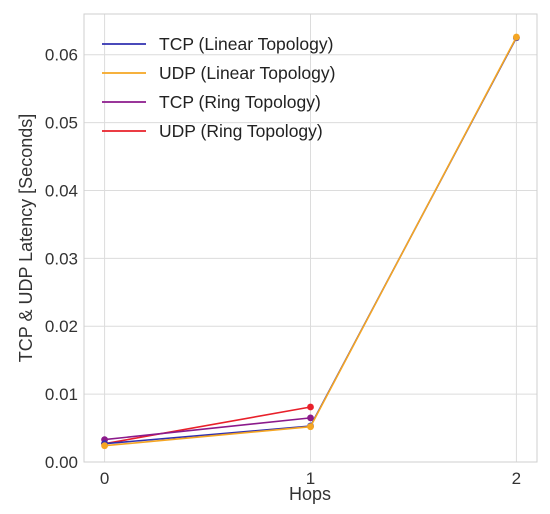  I want to click on legend-label: TCP (Ring Topology), so click(240, 102).